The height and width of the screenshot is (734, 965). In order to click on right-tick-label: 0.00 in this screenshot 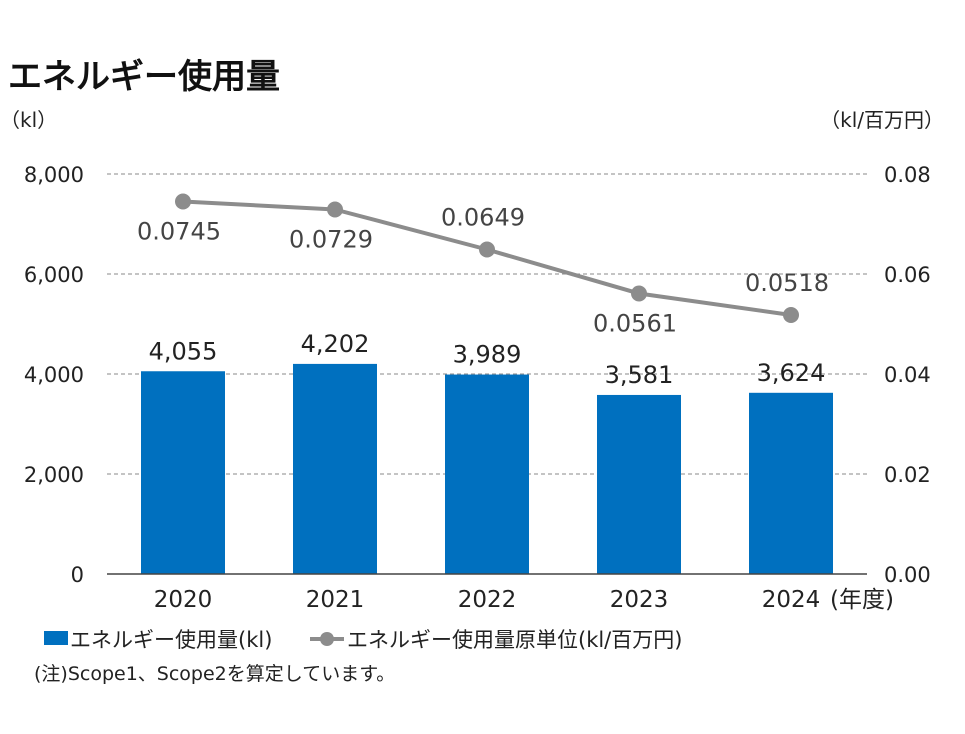, I will do `click(907, 575)`.